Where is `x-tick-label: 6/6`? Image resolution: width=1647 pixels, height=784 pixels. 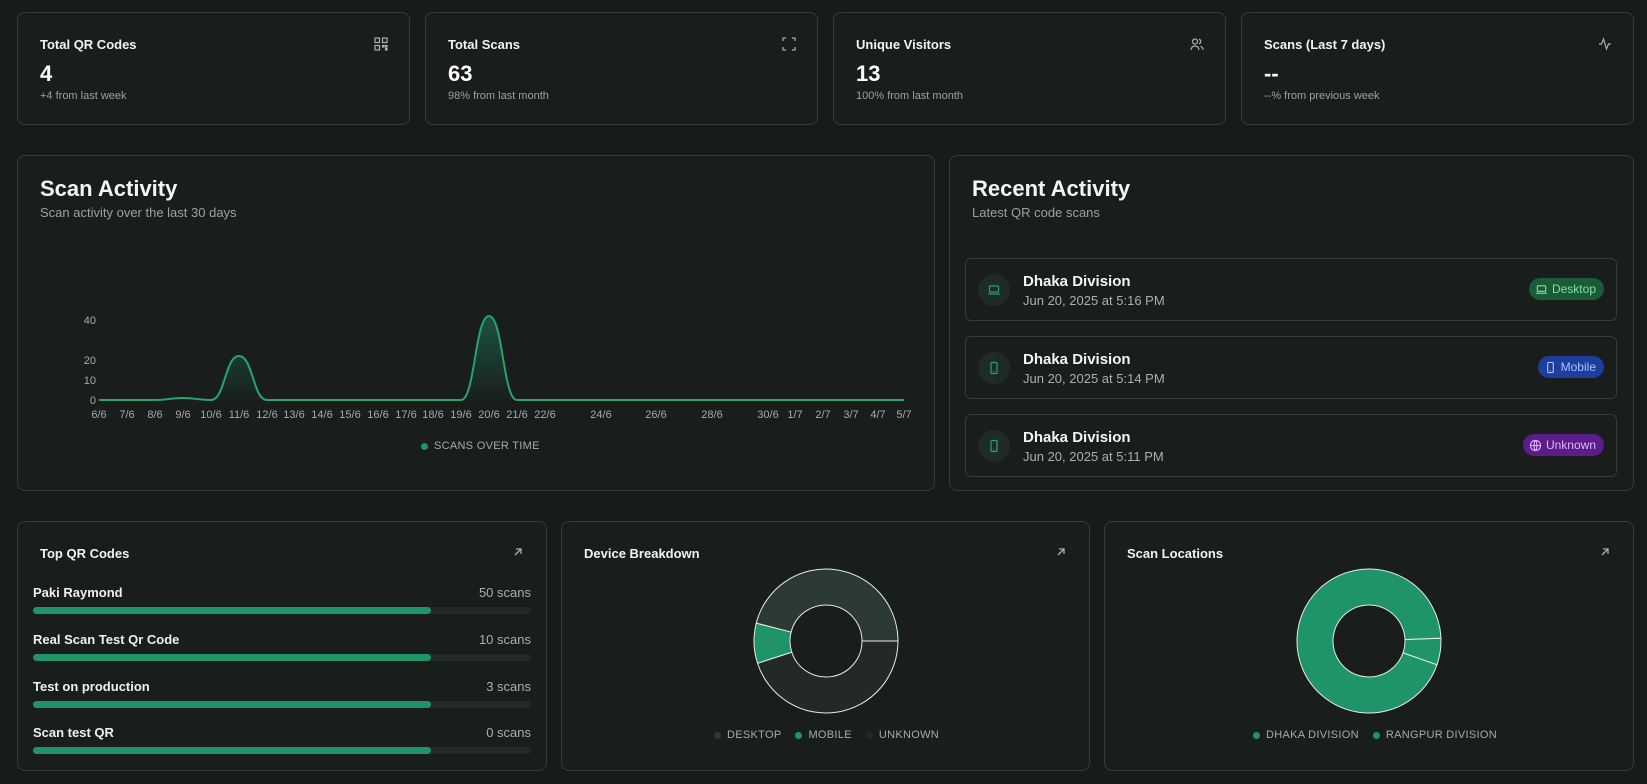 x-tick-label: 6/6 is located at coordinates (98, 415).